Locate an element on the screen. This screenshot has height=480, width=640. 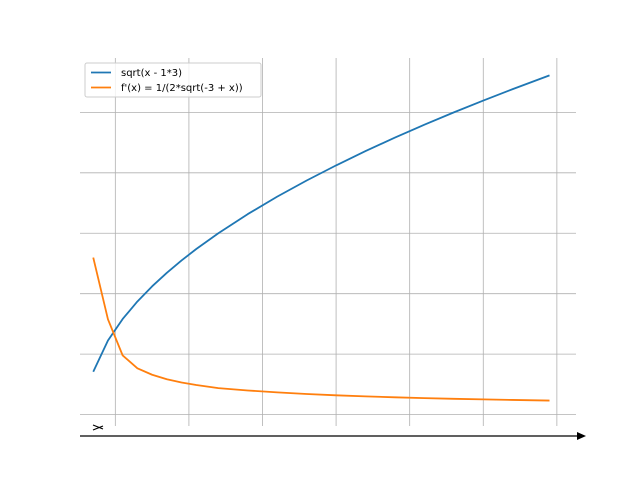
axis-break-marker is located at coordinates (98, 427).